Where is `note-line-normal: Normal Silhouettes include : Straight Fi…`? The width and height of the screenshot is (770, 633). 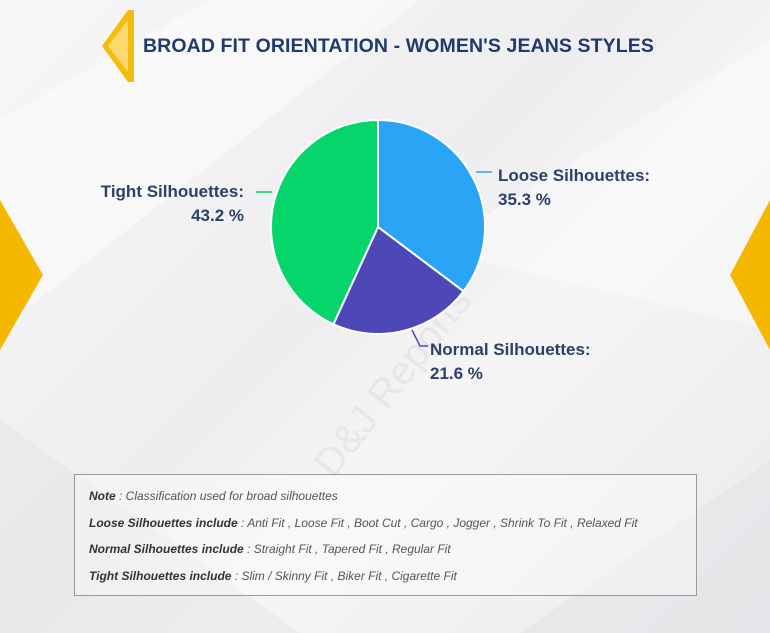 note-line-normal: Normal Silhouettes include : Straight Fi… is located at coordinates (270, 549).